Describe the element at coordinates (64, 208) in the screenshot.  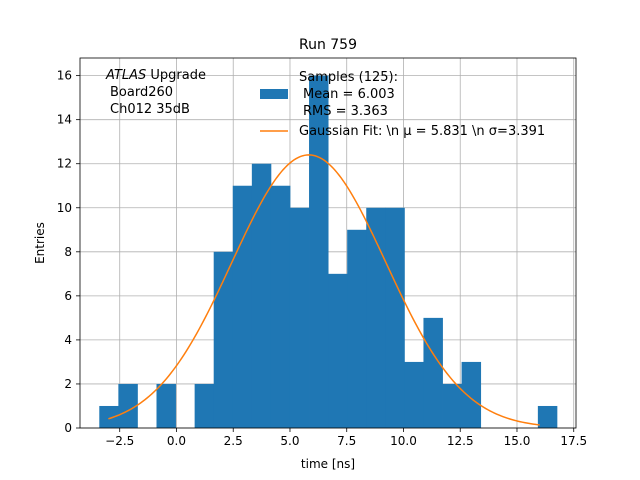
I see `y-tick-label: 10` at that location.